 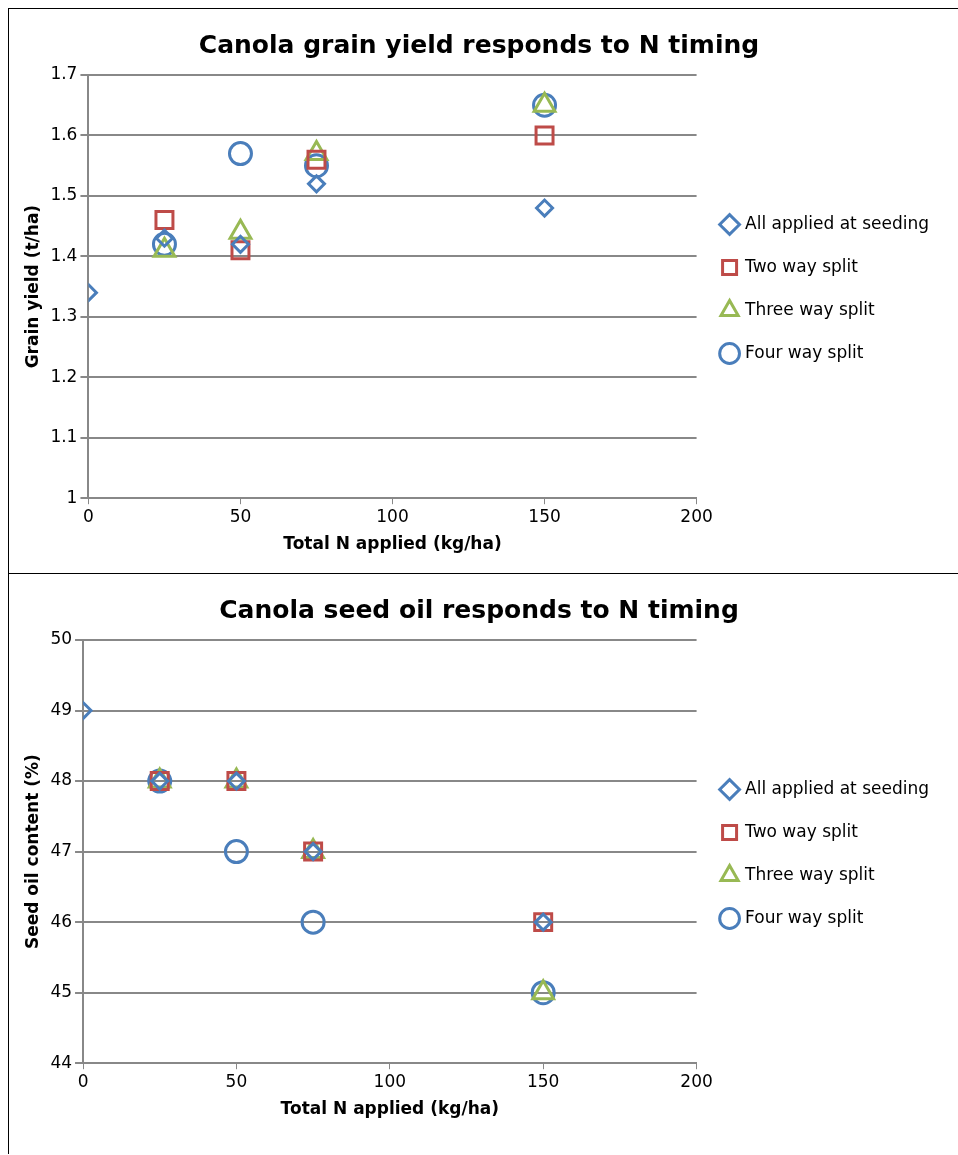 I want to click on y-axis-title: Grain yield (t/ha), so click(x=31, y=286).